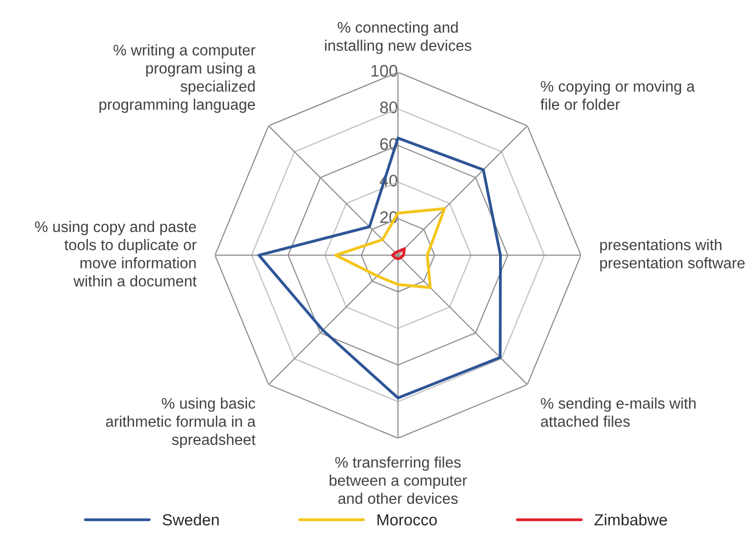  What do you see at coordinates (398, 38) in the screenshot?
I see `spoke-label: % connecting and installing new devices` at bounding box center [398, 38].